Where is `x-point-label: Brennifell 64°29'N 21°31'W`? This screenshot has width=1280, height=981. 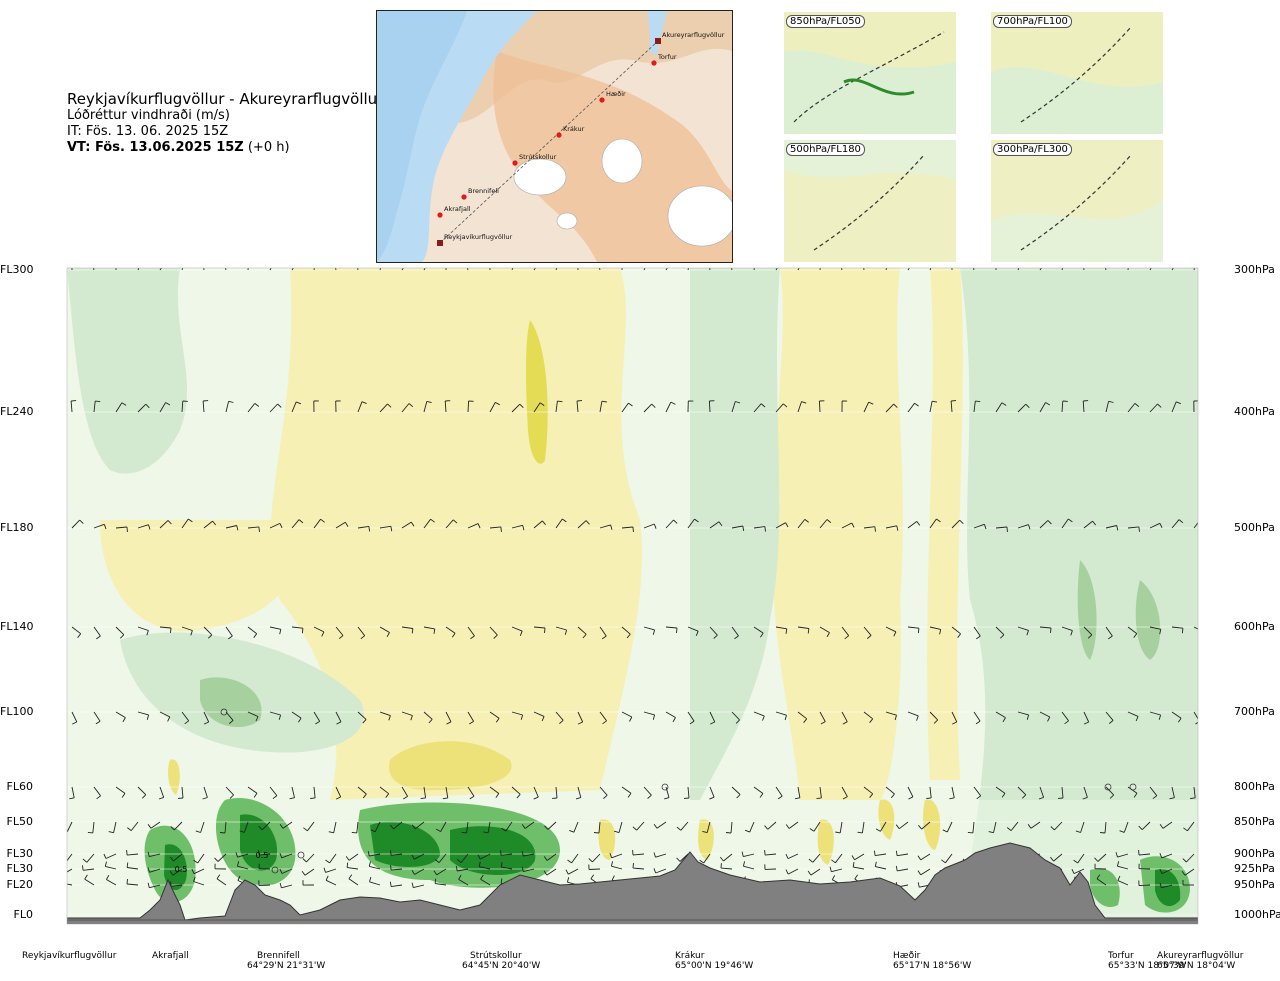
x-point-label: Brennifell 64°29'N 21°31'W is located at coordinates (286, 961).